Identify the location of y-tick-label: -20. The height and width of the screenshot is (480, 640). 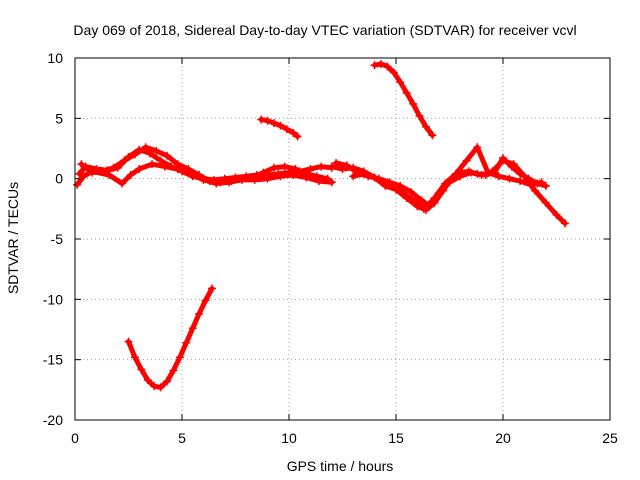
(53, 420).